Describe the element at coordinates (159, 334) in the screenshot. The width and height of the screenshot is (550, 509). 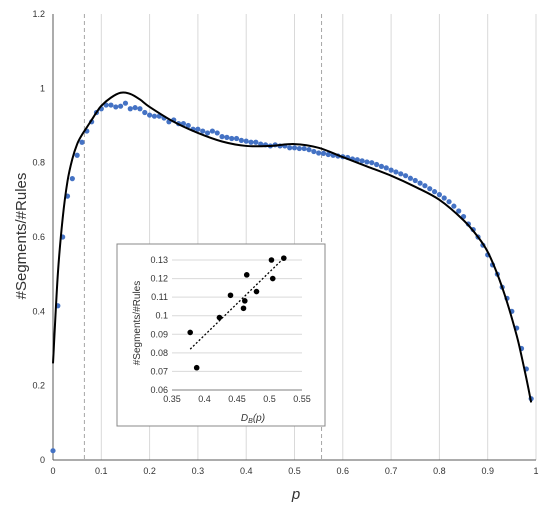
I see `inset-y-tick-label: 0.09` at that location.